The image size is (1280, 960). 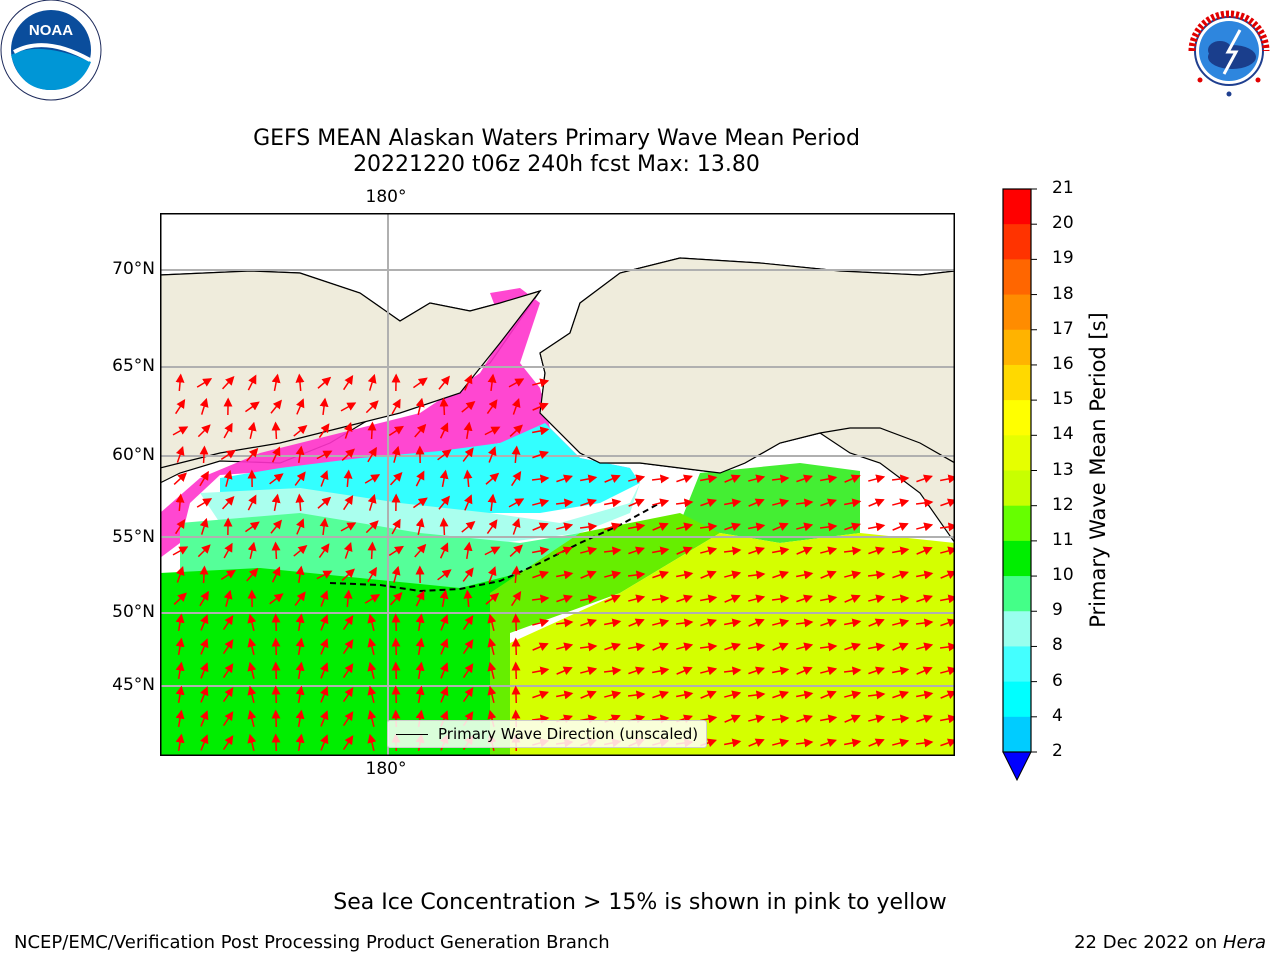 What do you see at coordinates (1148, 942) in the screenshot?
I see `footer-date-text: 22 Dec 2022 on` at bounding box center [1148, 942].